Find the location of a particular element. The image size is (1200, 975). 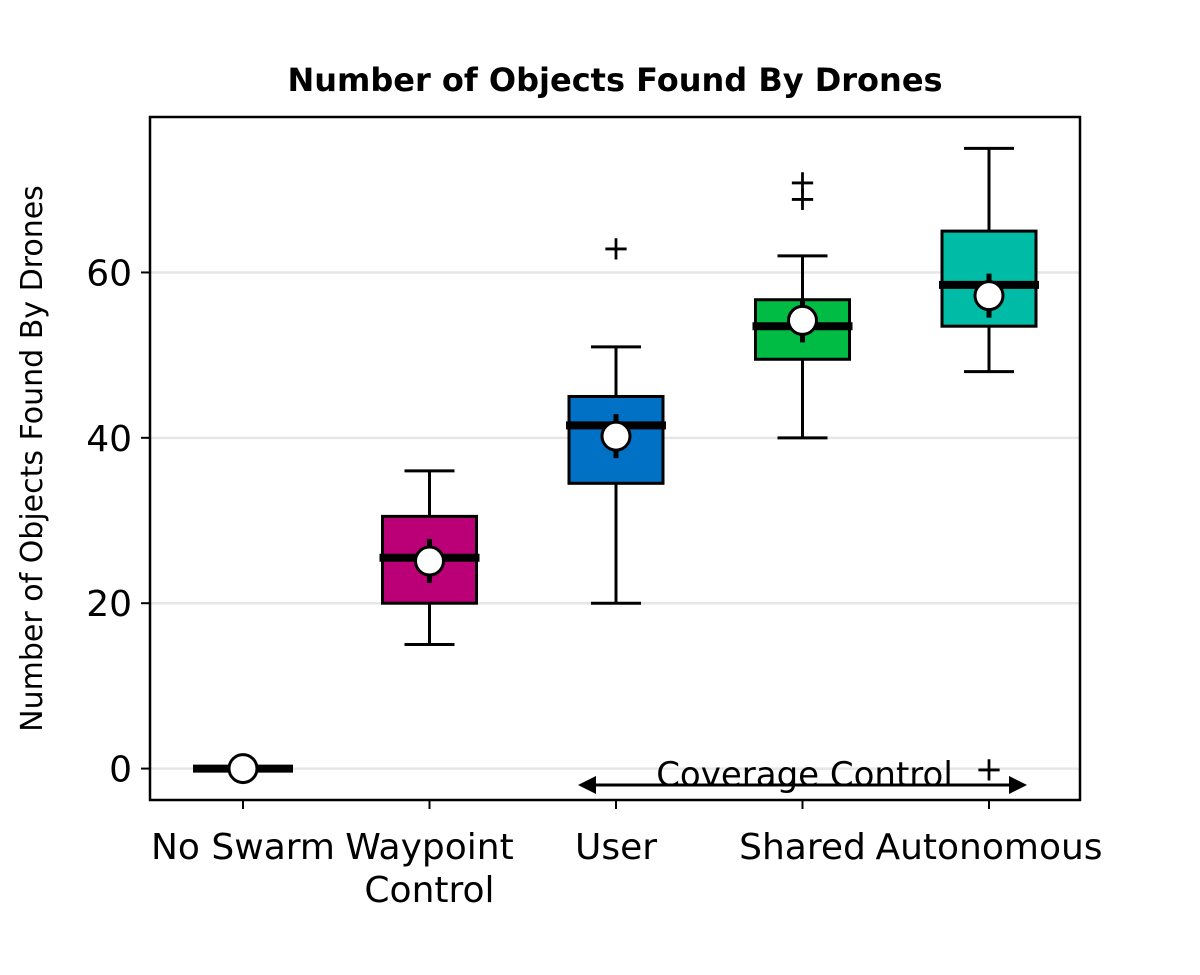

x-tick-label-line: User is located at coordinates (616, 847).